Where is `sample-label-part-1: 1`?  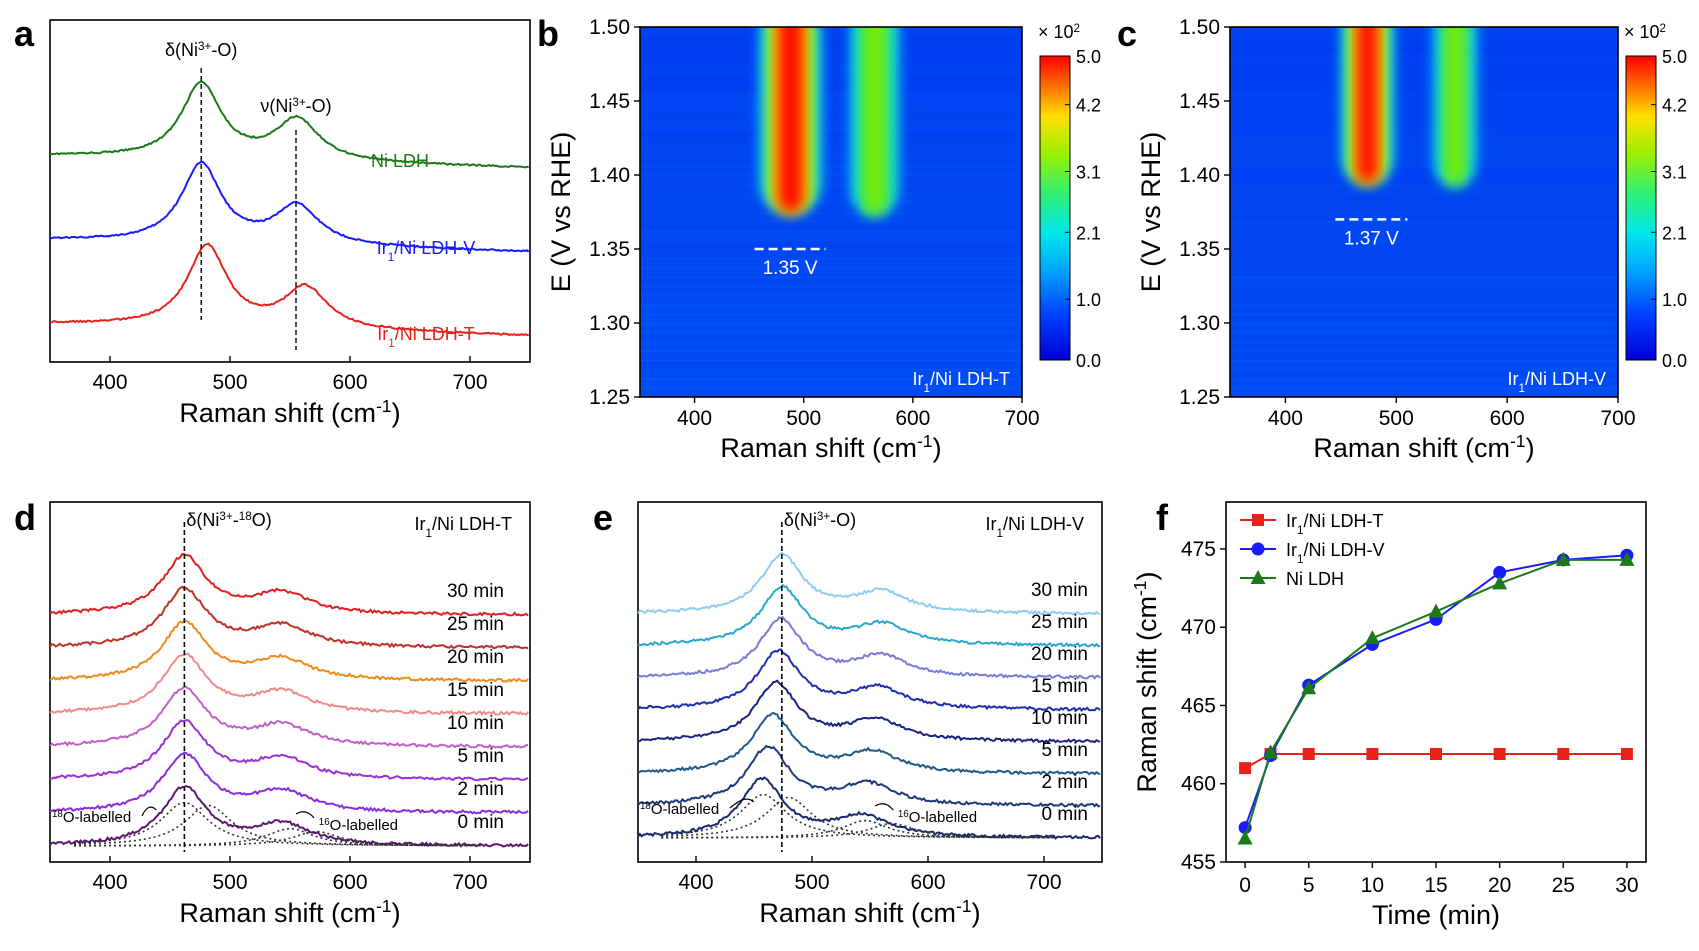 sample-label-part-1: 1 is located at coordinates (926, 388).